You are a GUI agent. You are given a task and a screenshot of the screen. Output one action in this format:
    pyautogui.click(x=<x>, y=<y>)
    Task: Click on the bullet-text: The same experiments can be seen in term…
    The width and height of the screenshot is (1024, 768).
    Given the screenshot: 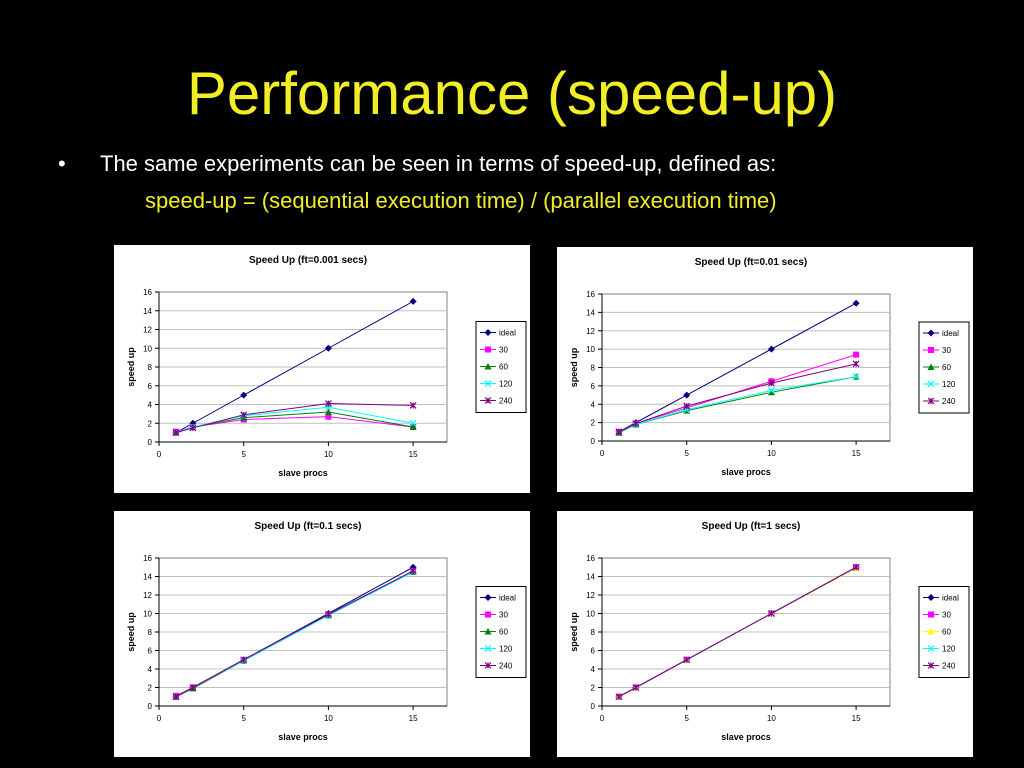 What is the action you would take?
    pyautogui.click(x=438, y=163)
    